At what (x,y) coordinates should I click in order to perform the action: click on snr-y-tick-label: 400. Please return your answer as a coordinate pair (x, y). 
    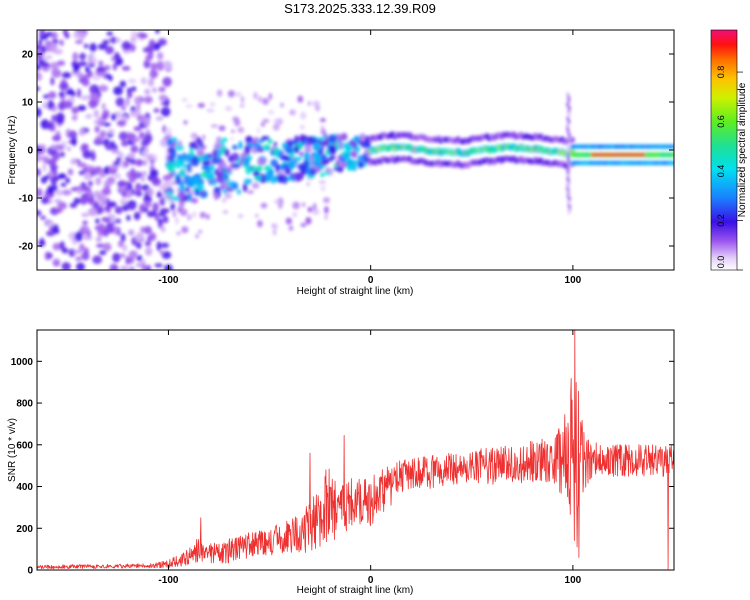
    Looking at the image, I should click on (24, 487).